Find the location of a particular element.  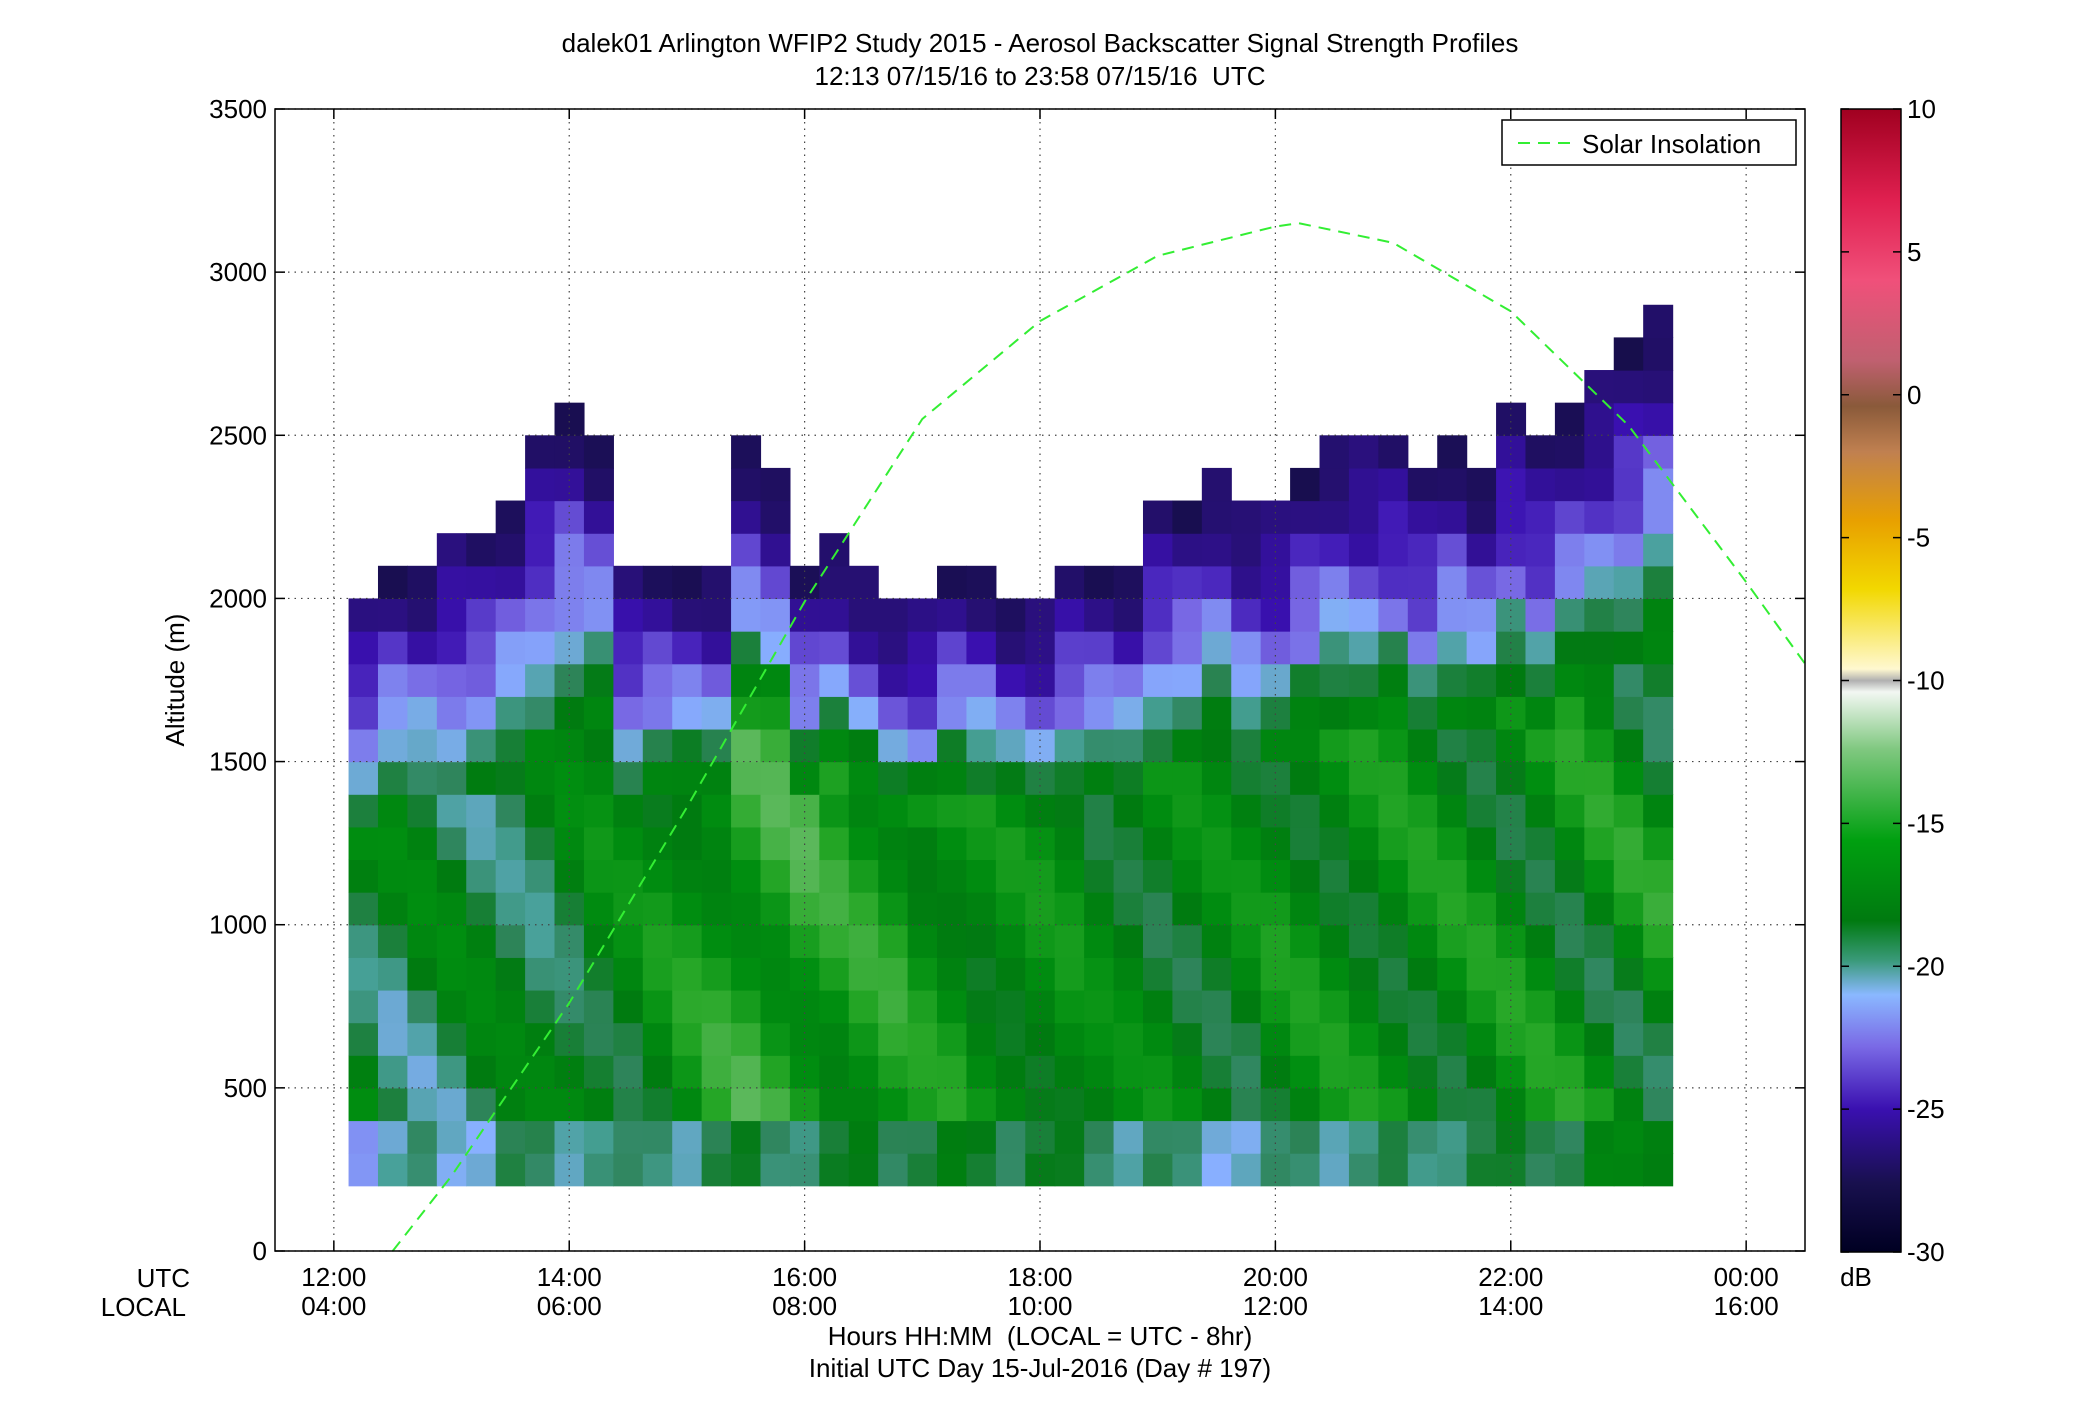

x-tick-label-utc: 12:00 is located at coordinates (333, 1277).